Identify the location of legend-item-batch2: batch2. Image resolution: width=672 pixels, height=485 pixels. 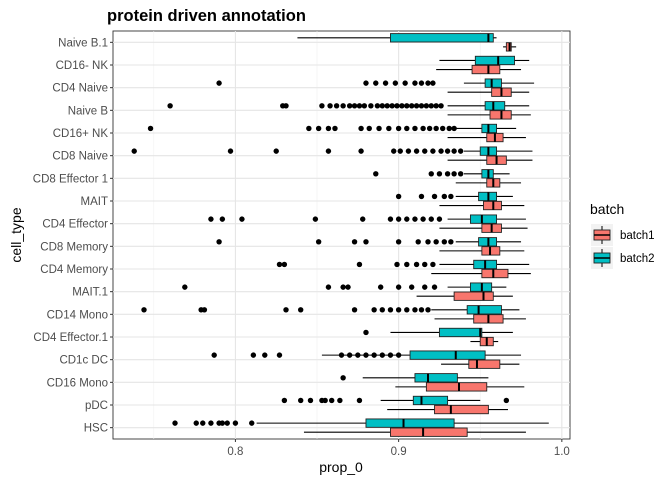
(623, 258).